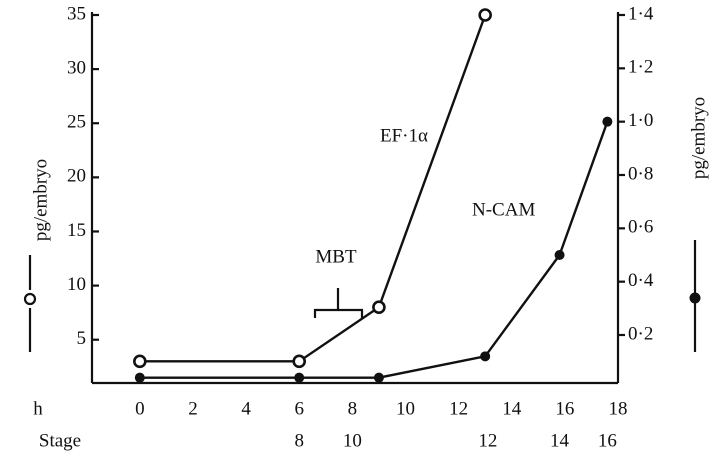 The image size is (719, 471). I want to click on y2-tick-label: 1·0, so click(640, 120).